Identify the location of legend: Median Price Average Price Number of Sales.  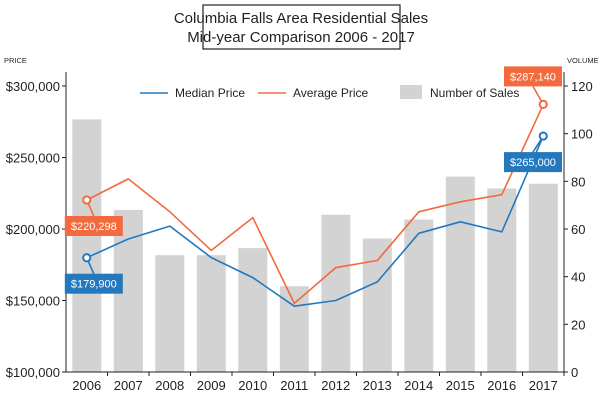
(329, 92).